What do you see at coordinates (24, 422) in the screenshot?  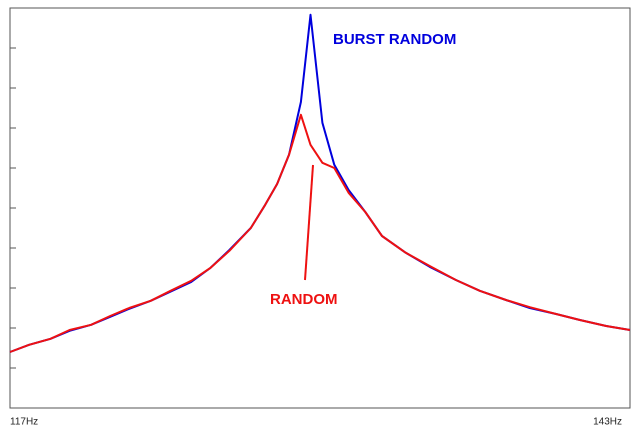 I see `x-tick-label: 117Hz` at bounding box center [24, 422].